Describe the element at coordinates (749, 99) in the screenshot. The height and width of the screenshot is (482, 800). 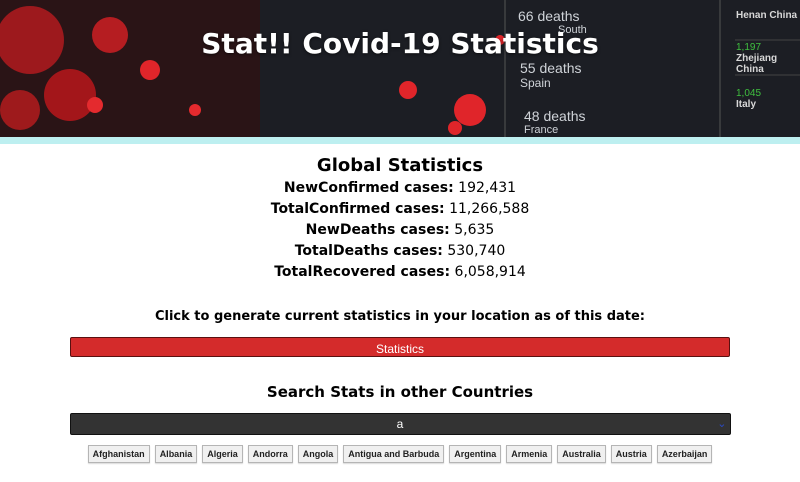
I see `map-panel-entry: 1,045 Italy` at that location.